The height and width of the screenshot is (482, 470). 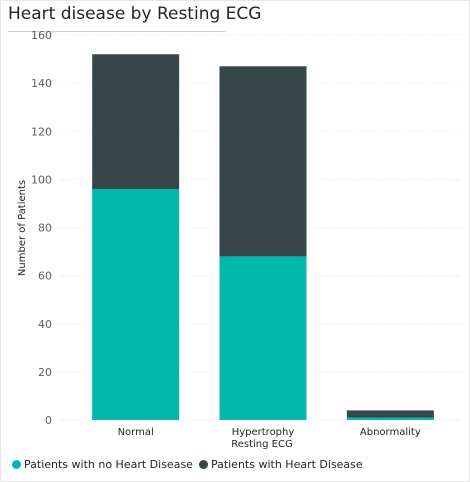 I want to click on y-tick-labels: 0 20 40 60 80 100 120 140 160, so click(x=41, y=228).